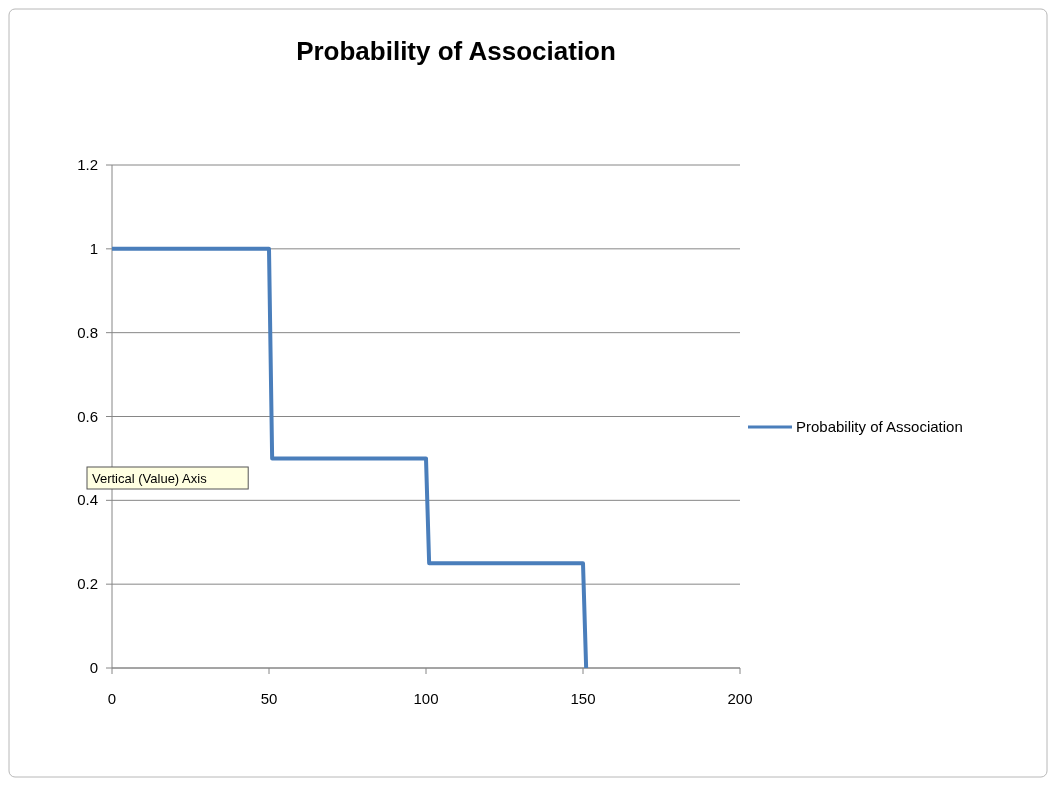  Describe the element at coordinates (87, 416) in the screenshot. I see `y-tick-label: 0.6` at that location.